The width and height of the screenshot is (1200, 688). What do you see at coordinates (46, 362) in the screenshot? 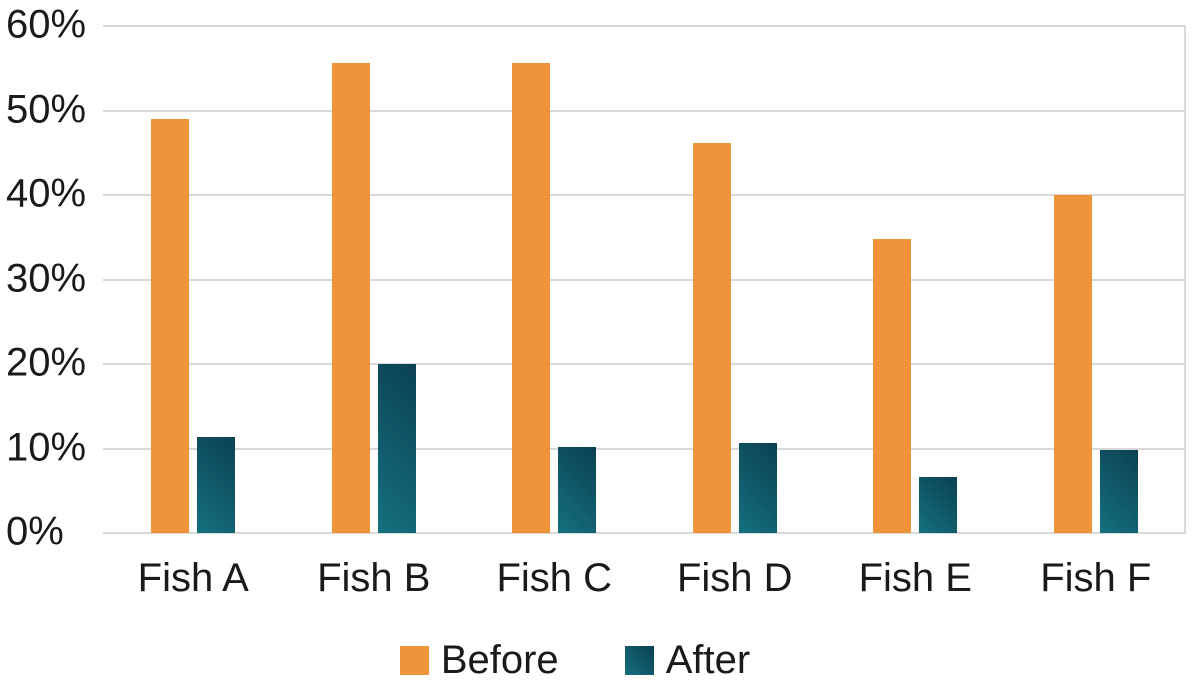
I see `y-tick-label: 20%` at bounding box center [46, 362].